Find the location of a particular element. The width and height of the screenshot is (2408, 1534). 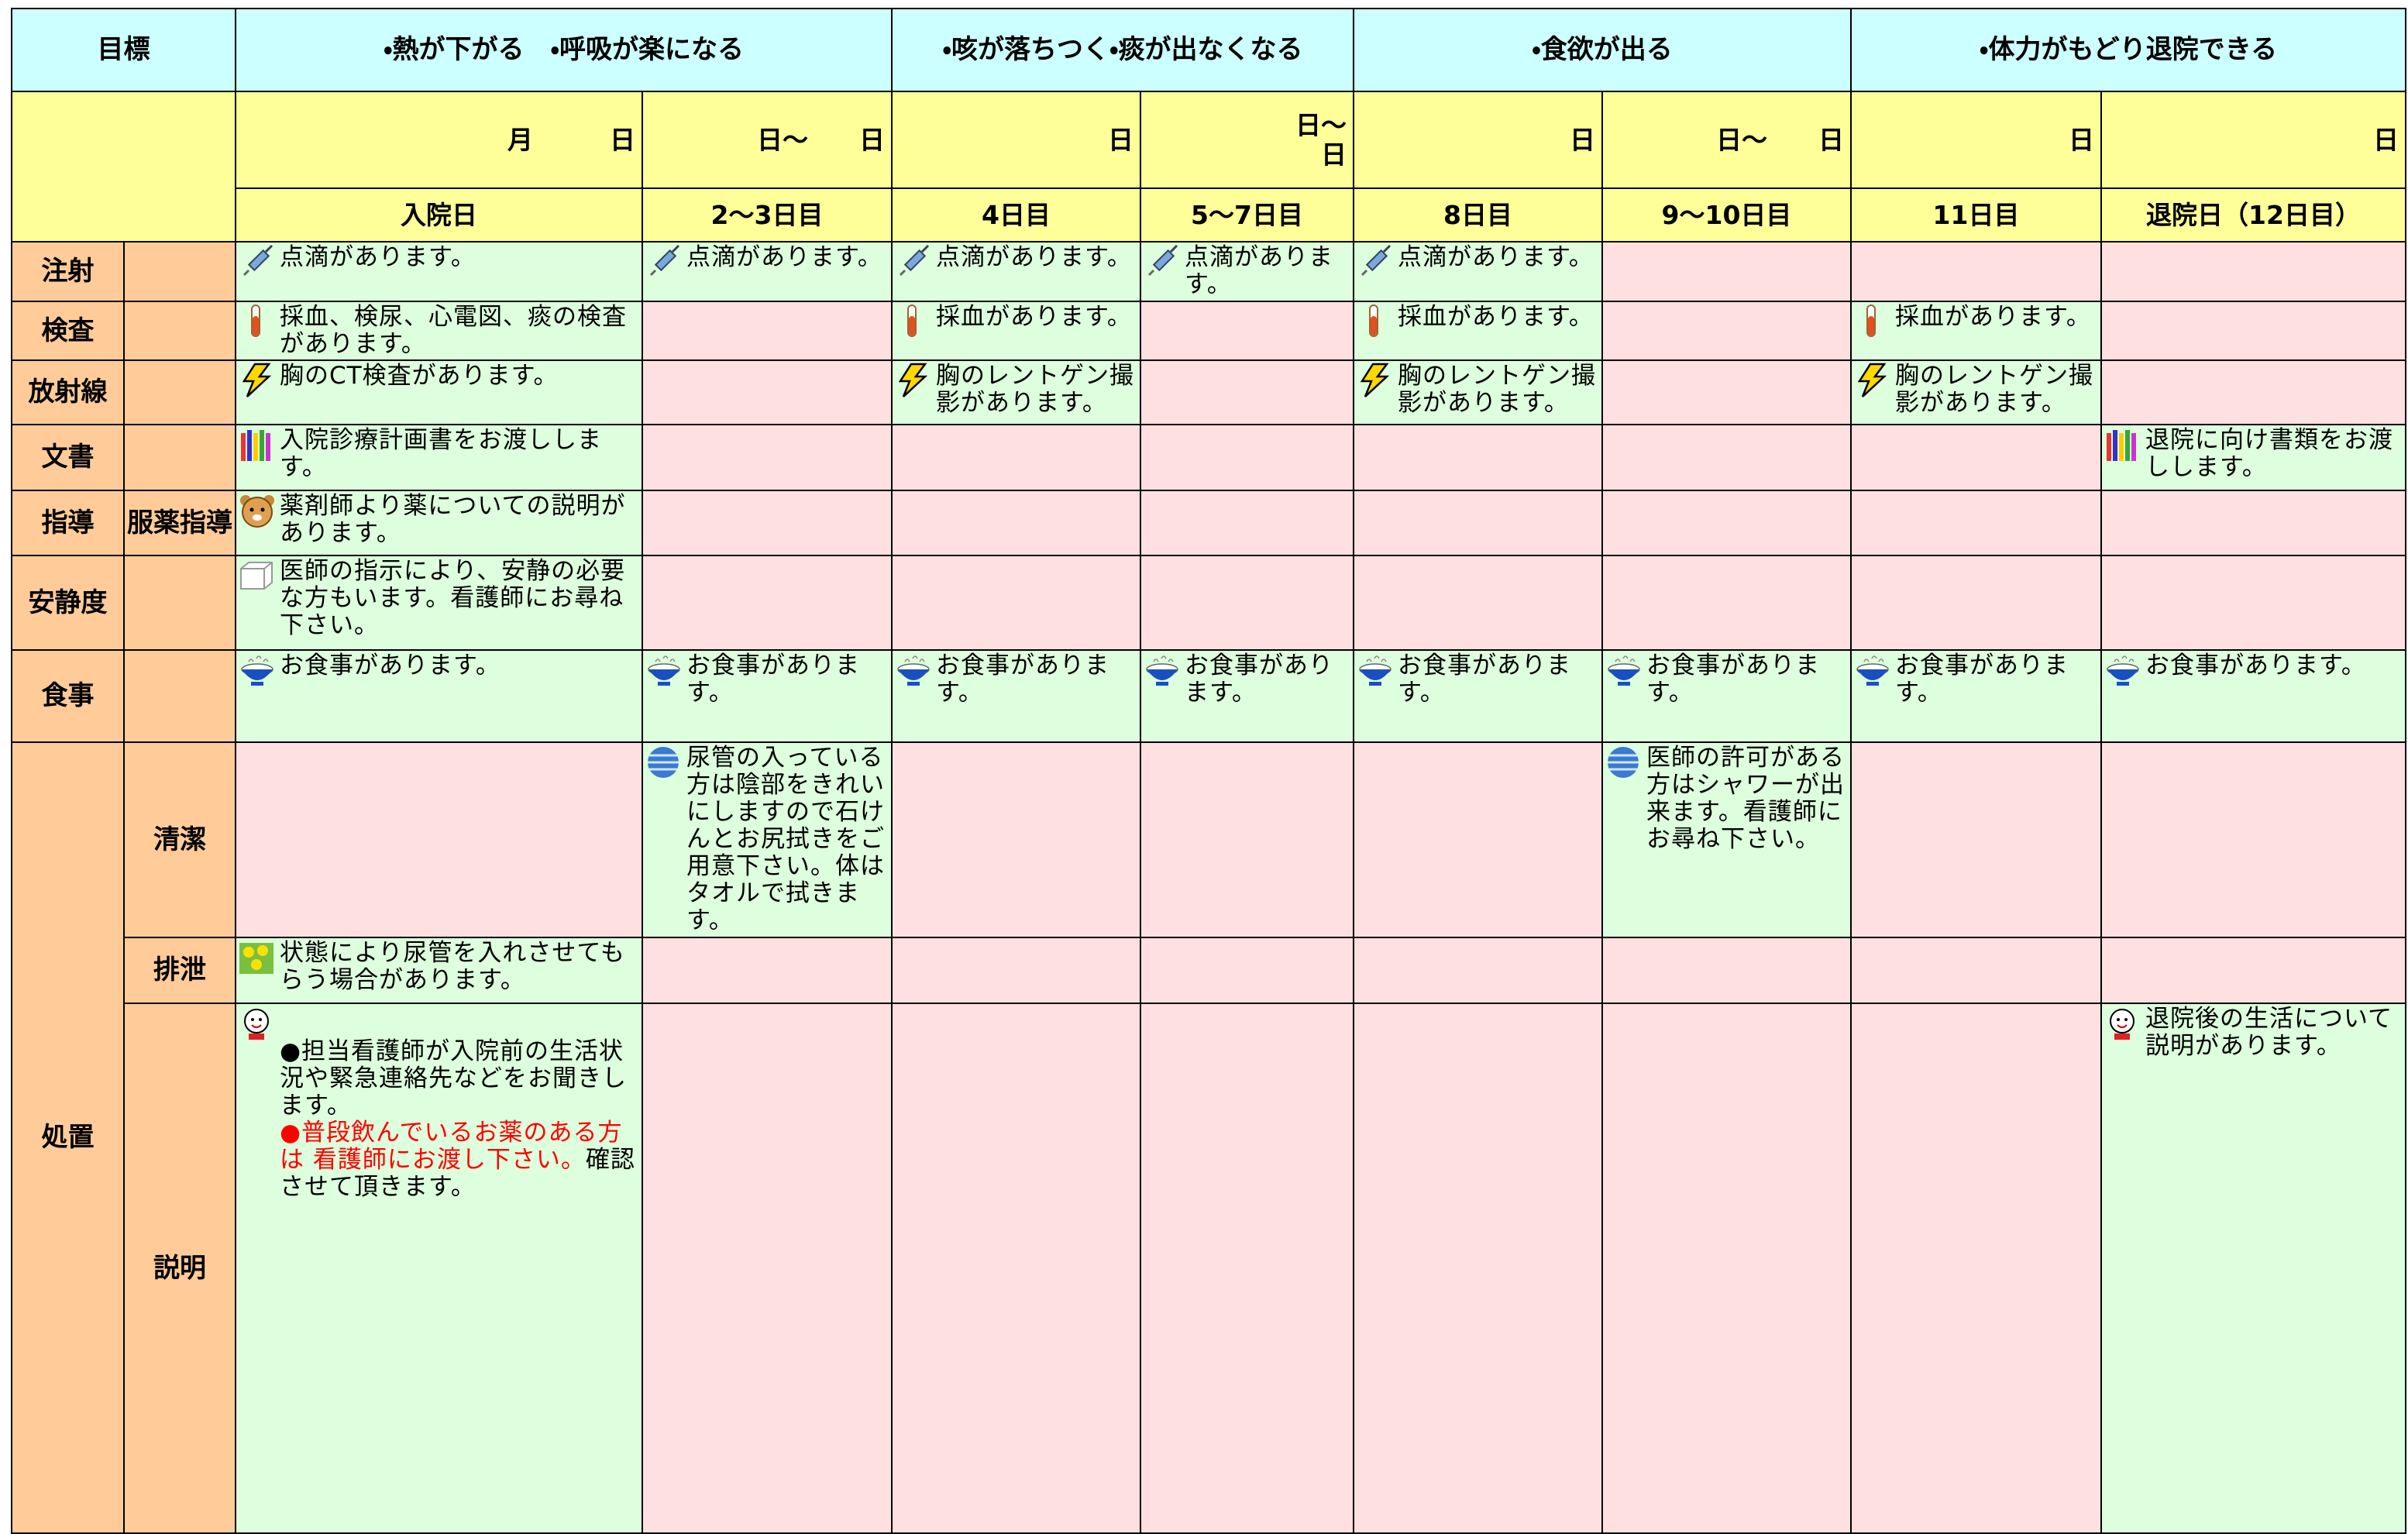

row-sublabel: 清潔 is located at coordinates (179, 839).